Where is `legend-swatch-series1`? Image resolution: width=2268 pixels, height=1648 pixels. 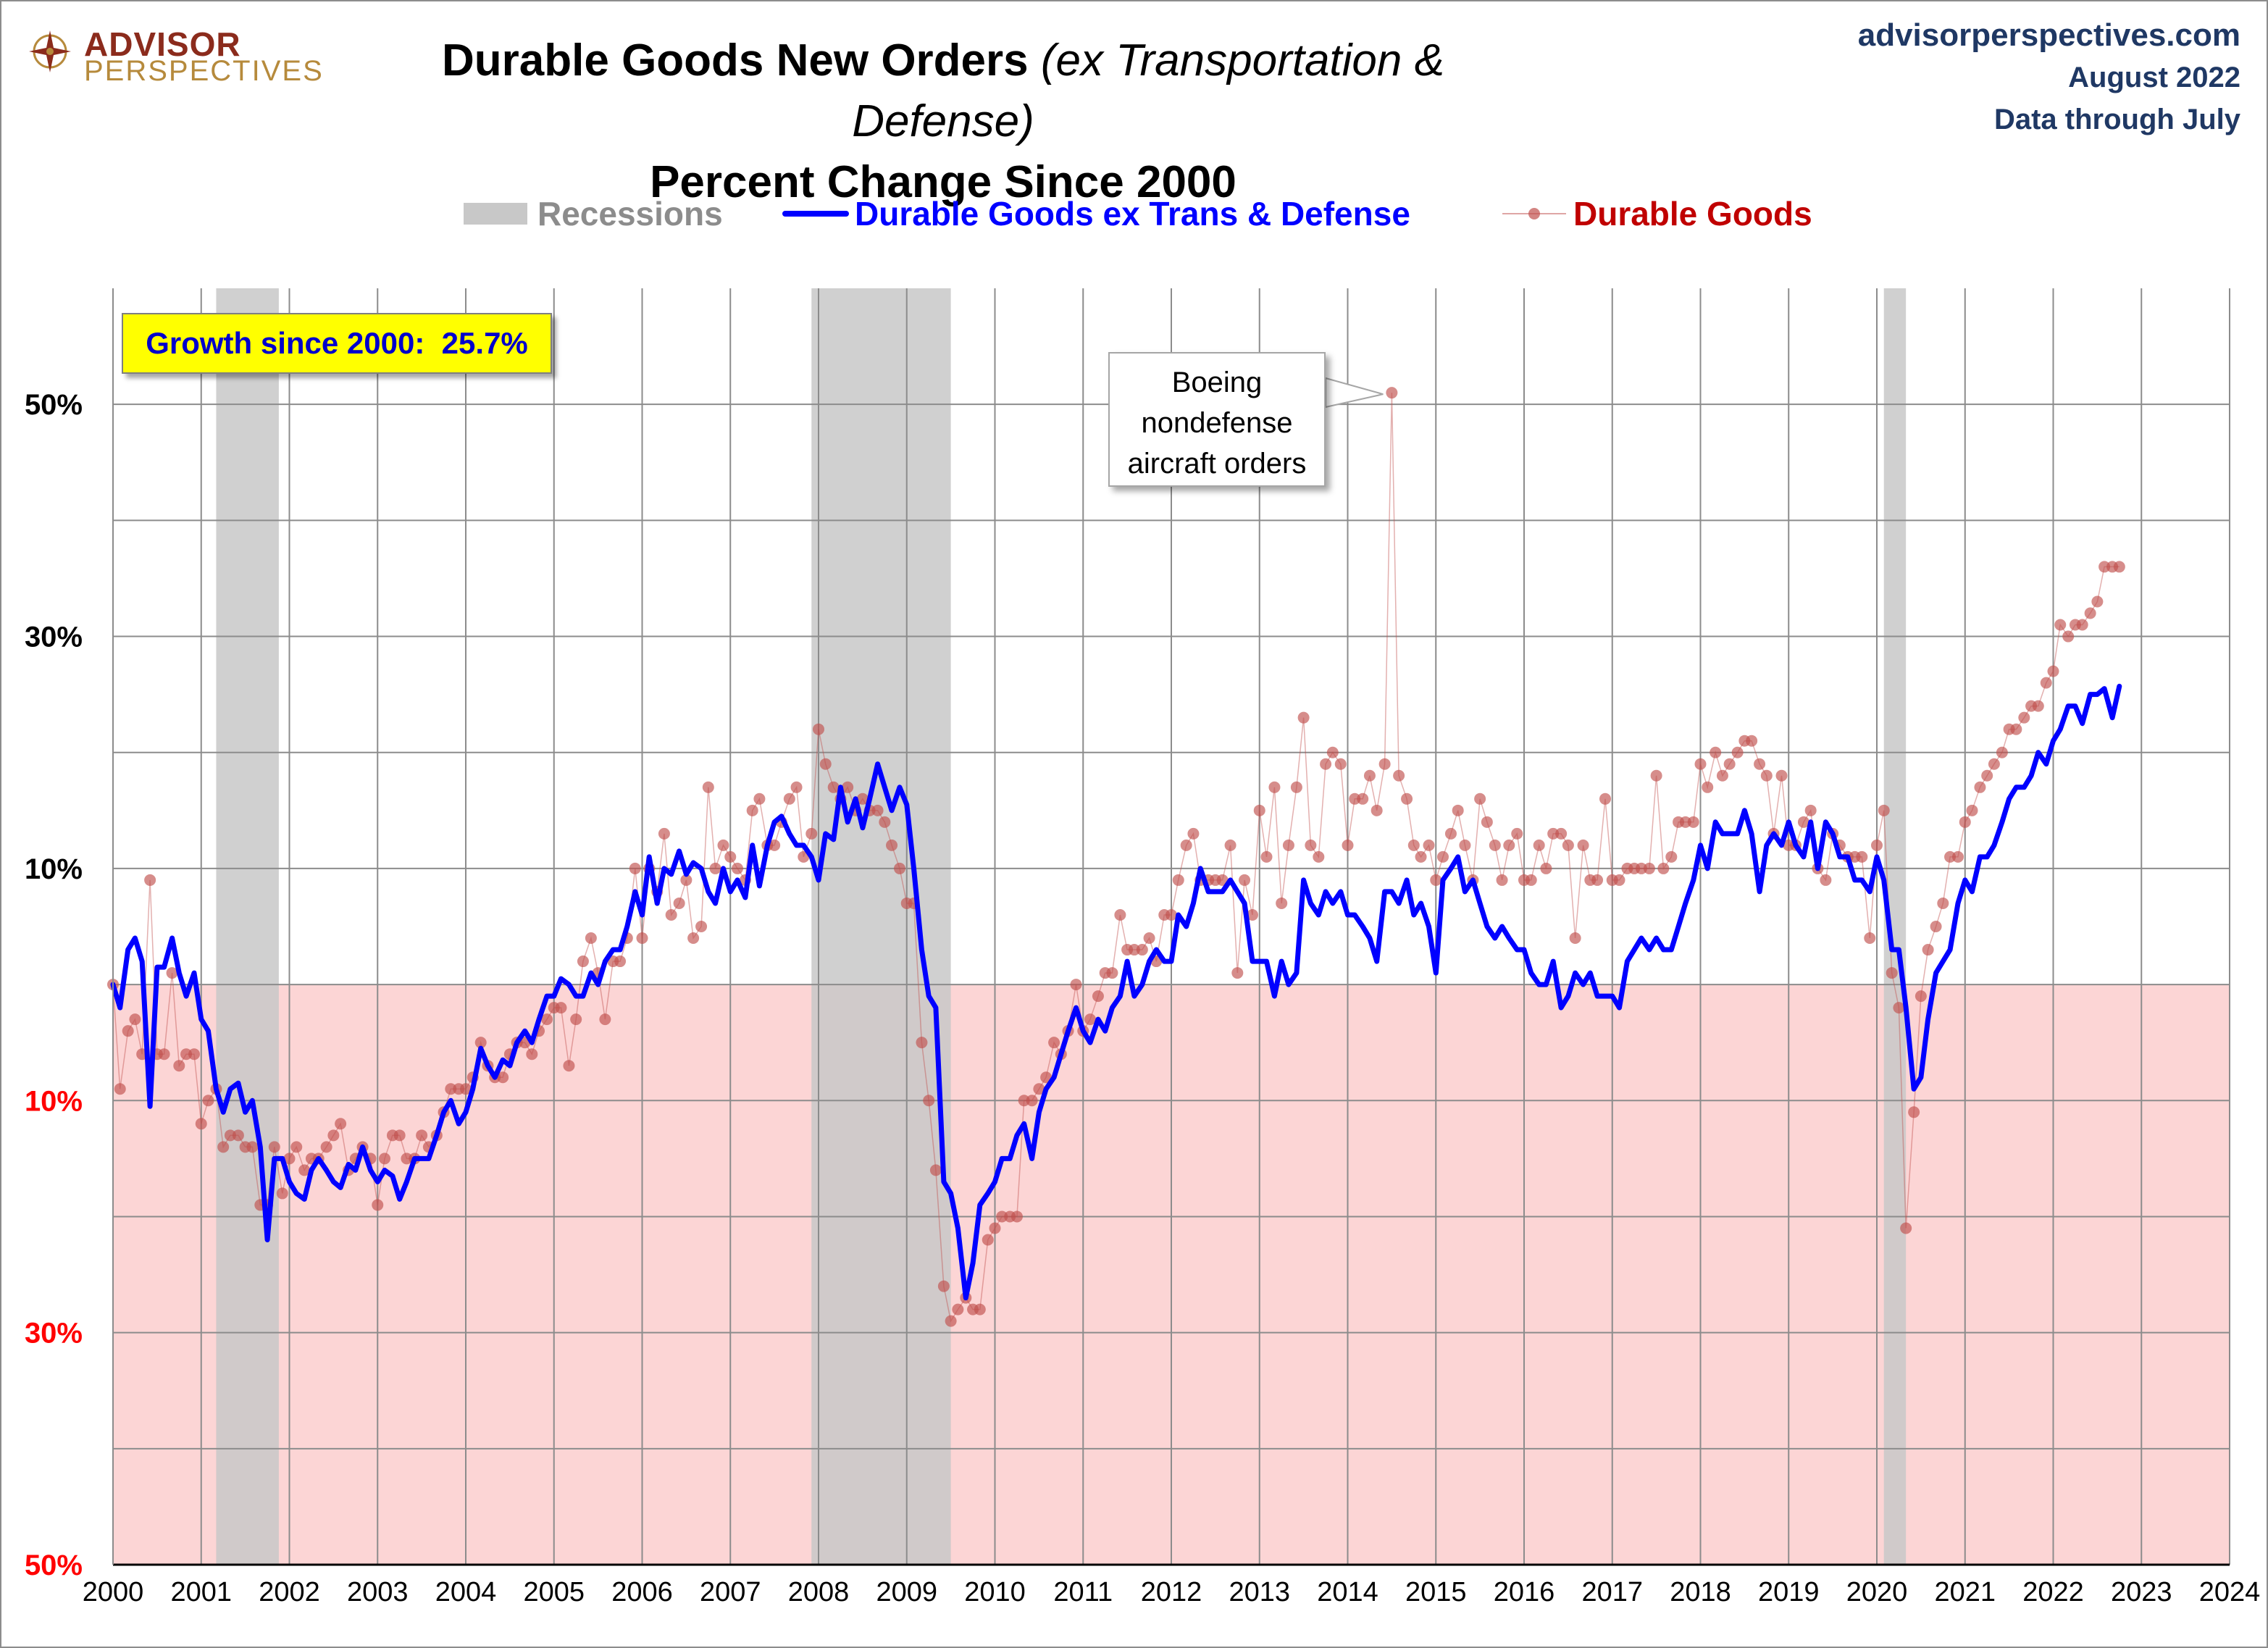
legend-swatch-series1 is located at coordinates (816, 214).